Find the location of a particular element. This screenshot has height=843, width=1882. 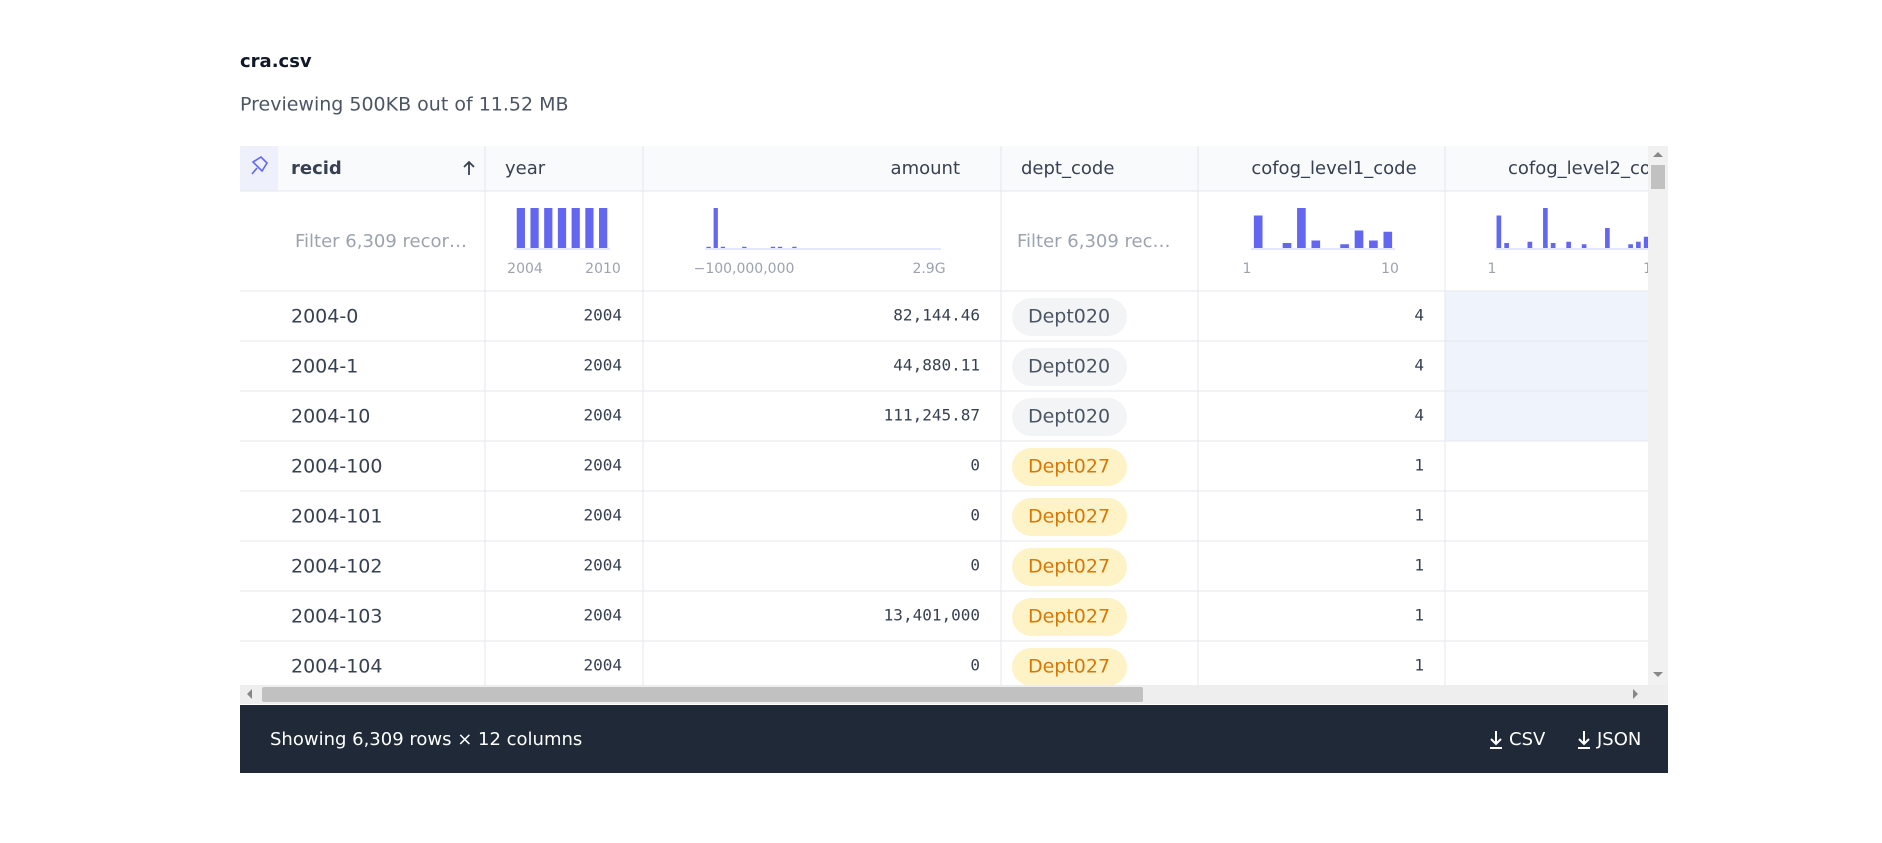

histogram-label: 11 is located at coordinates (1652, 269).